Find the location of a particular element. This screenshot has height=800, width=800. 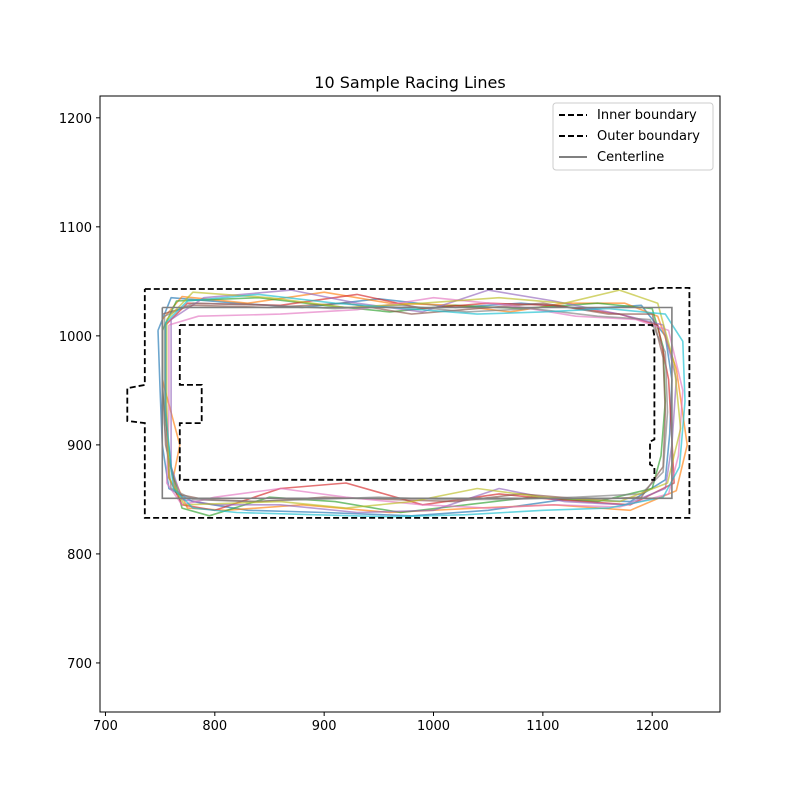

y-tick-label: 1100 is located at coordinates (75, 228).